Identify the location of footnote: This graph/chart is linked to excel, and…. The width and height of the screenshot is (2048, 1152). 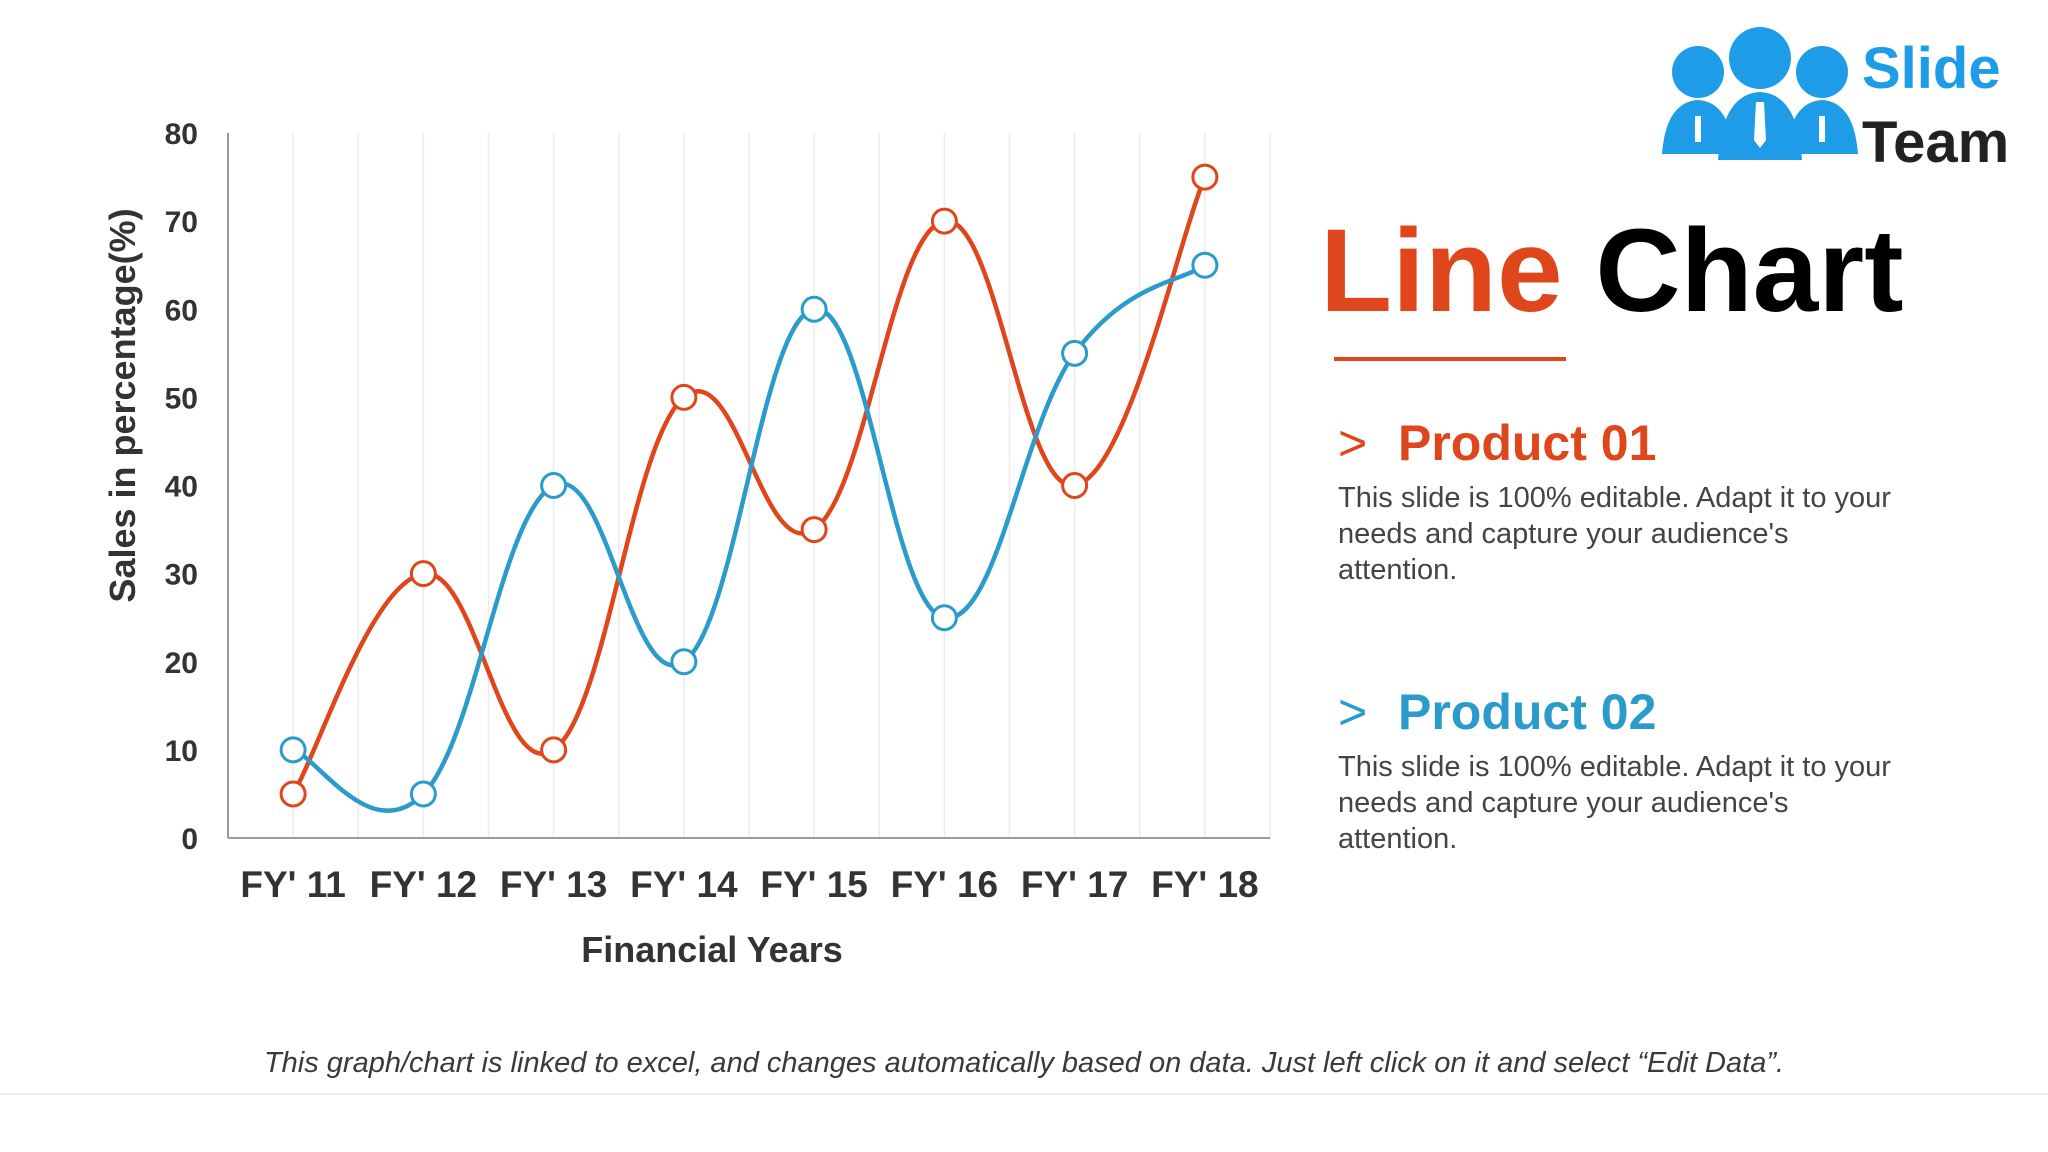
(1024, 1063).